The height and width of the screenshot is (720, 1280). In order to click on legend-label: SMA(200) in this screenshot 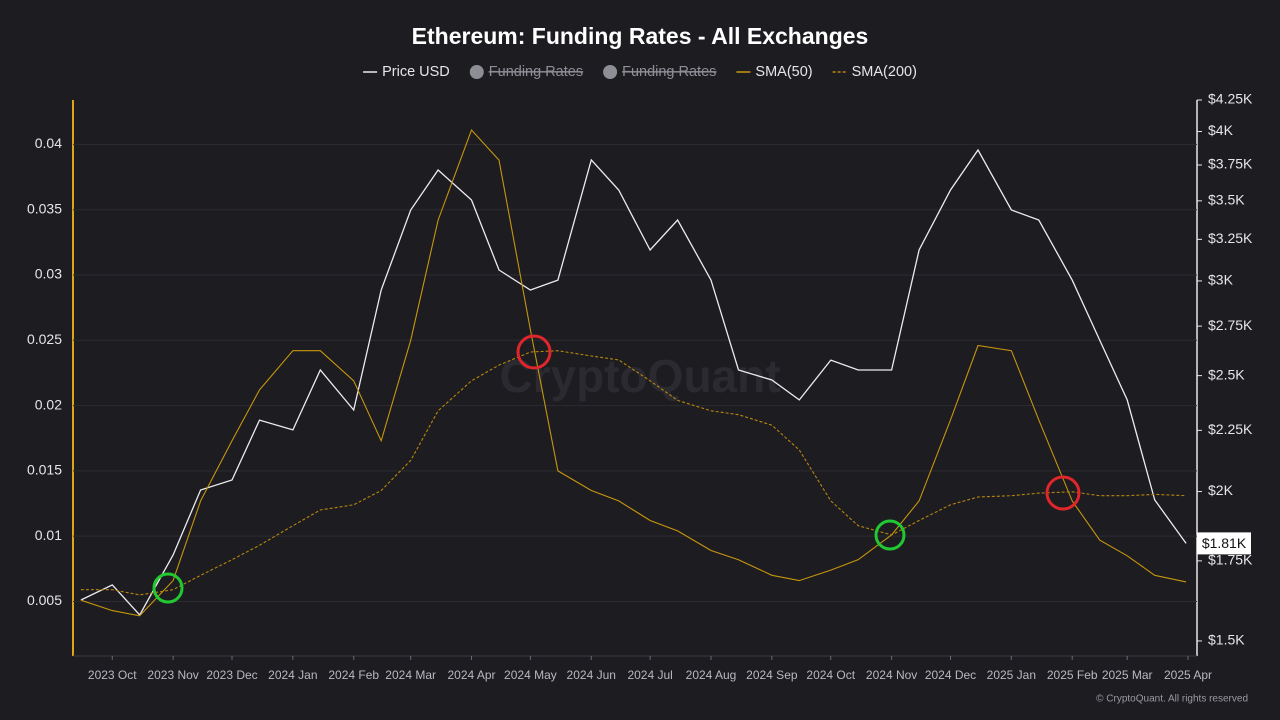, I will do `click(884, 72)`.